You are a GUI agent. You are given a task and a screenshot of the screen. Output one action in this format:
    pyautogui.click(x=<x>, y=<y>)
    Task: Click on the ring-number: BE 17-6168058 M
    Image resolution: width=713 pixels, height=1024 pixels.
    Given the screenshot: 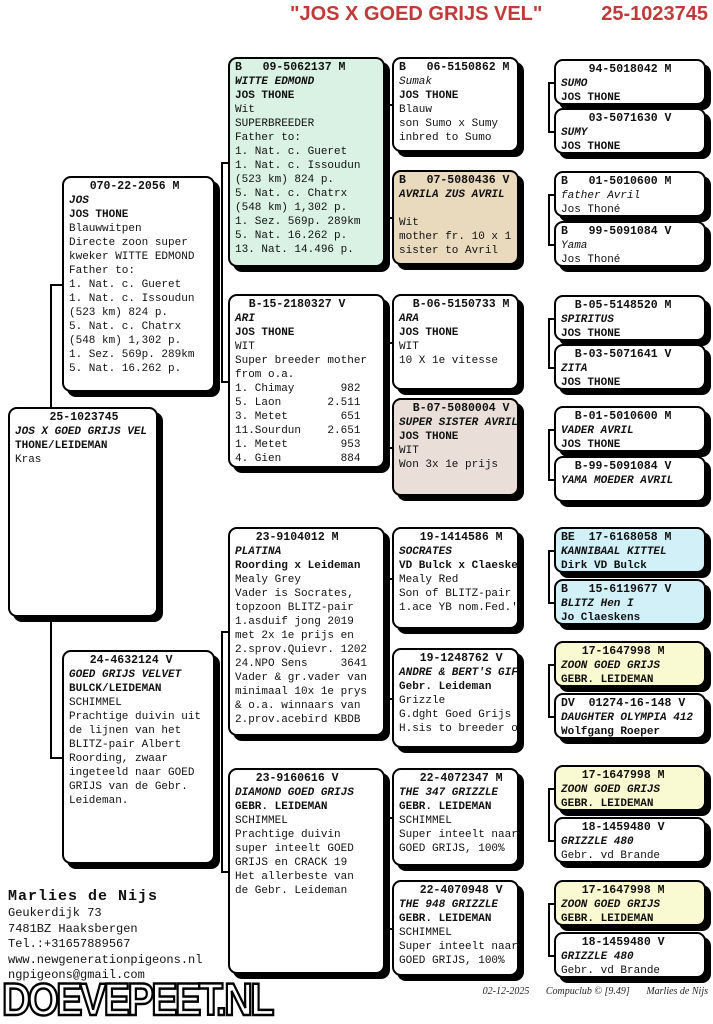 What is the action you would take?
    pyautogui.click(x=616, y=537)
    